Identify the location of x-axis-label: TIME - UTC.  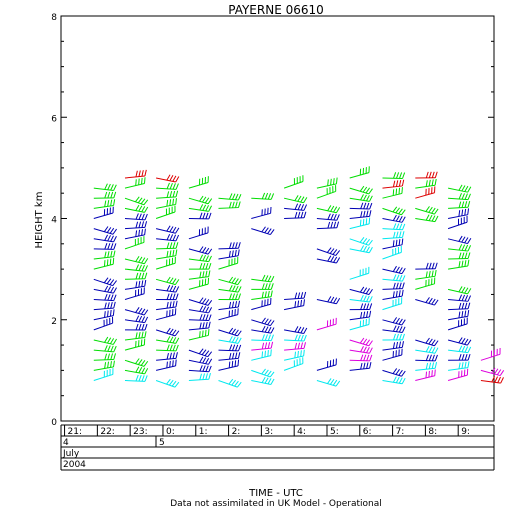
(275, 493).